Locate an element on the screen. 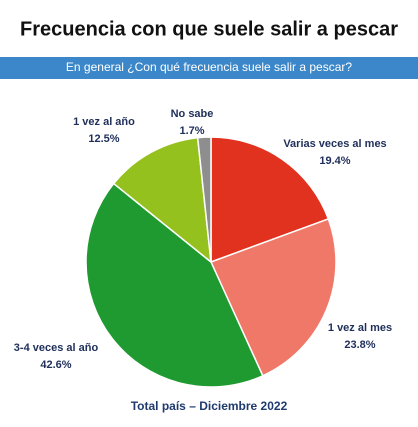 This screenshot has width=418, height=427. slice-label: 1 vez al mes is located at coordinates (360, 328).